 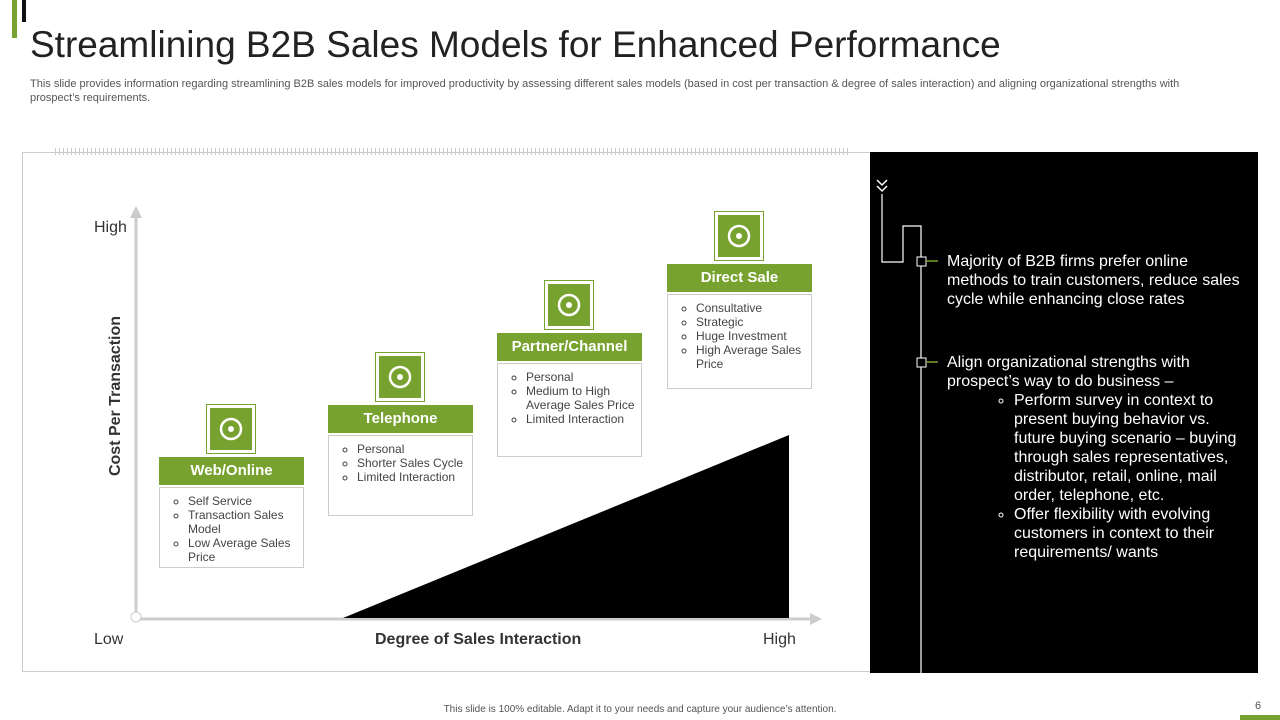 I want to click on hatch, so click(x=452, y=151).